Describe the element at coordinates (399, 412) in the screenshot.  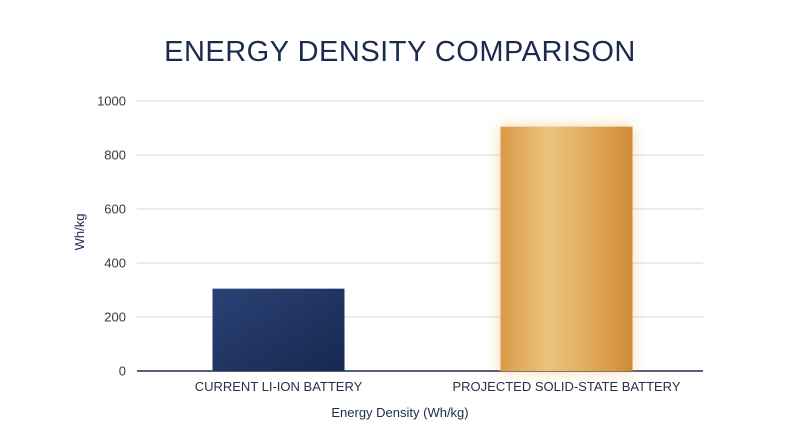
I see `x-axis-title: Energy Density (Wh/kg)` at that location.